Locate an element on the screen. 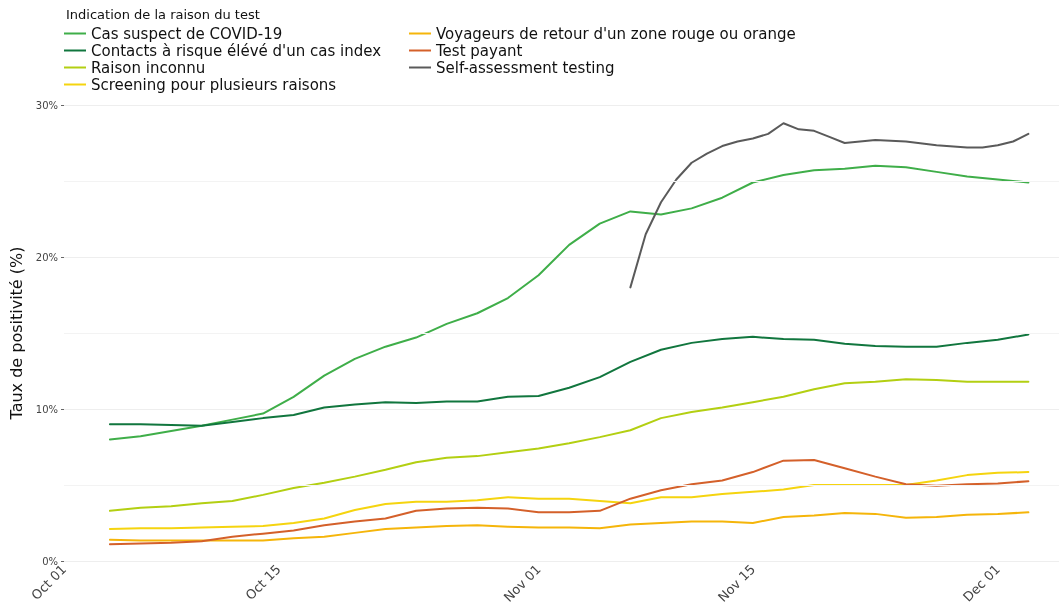 Image resolution: width=1059 pixels, height=612 pixels. y-tick-label: 20% is located at coordinates (46, 257).